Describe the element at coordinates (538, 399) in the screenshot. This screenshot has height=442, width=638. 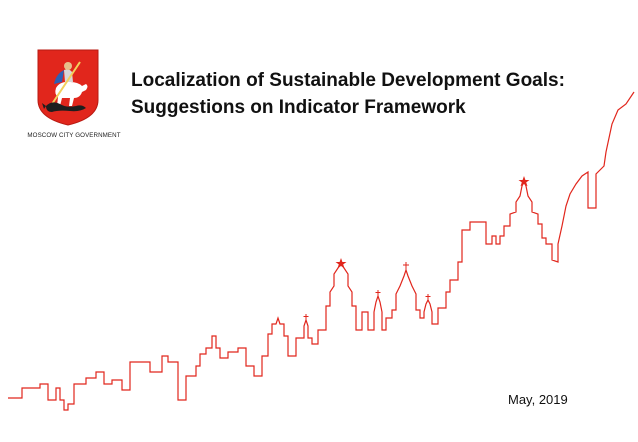
I see `presentation-date: May, 2019` at that location.